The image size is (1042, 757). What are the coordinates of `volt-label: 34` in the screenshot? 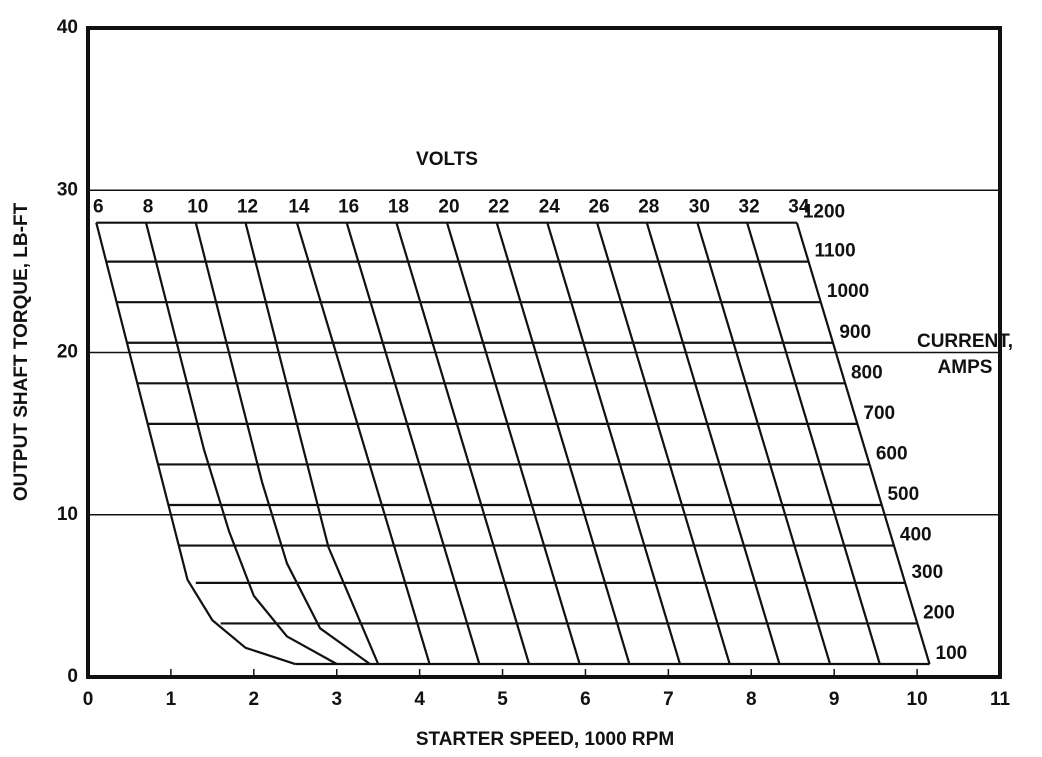 It's located at (799, 207).